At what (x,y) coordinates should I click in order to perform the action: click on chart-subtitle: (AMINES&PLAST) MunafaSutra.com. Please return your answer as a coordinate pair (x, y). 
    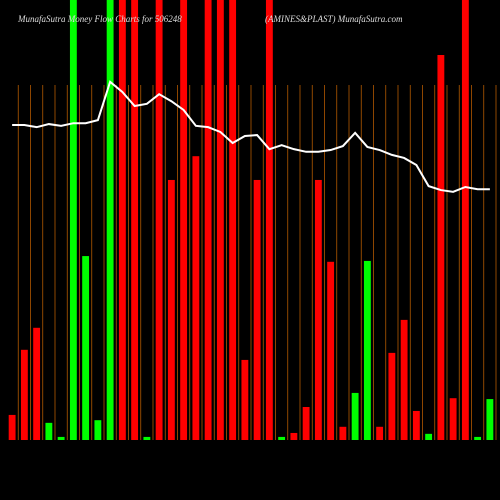
    Looking at the image, I should click on (334, 19).